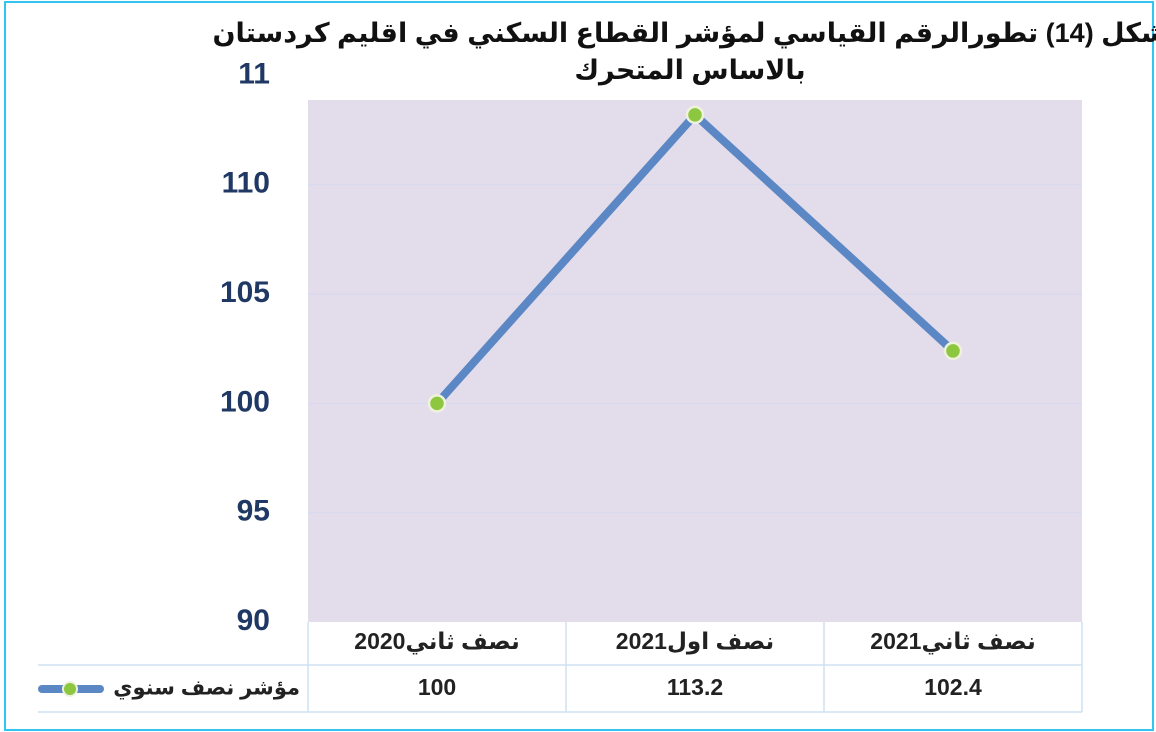 The width and height of the screenshot is (1156, 732). What do you see at coordinates (253, 511) in the screenshot?
I see `y-tick-label: 95` at bounding box center [253, 511].